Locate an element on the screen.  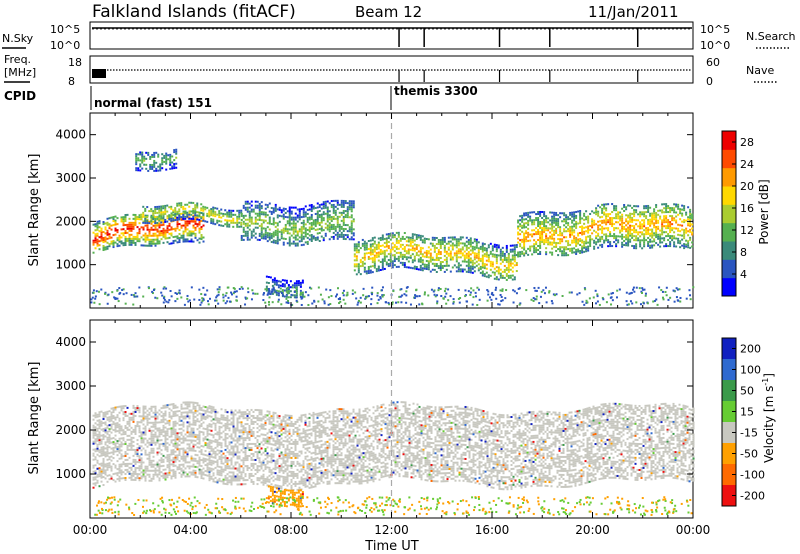
nsky-label: N.Sky is located at coordinates (18, 38).